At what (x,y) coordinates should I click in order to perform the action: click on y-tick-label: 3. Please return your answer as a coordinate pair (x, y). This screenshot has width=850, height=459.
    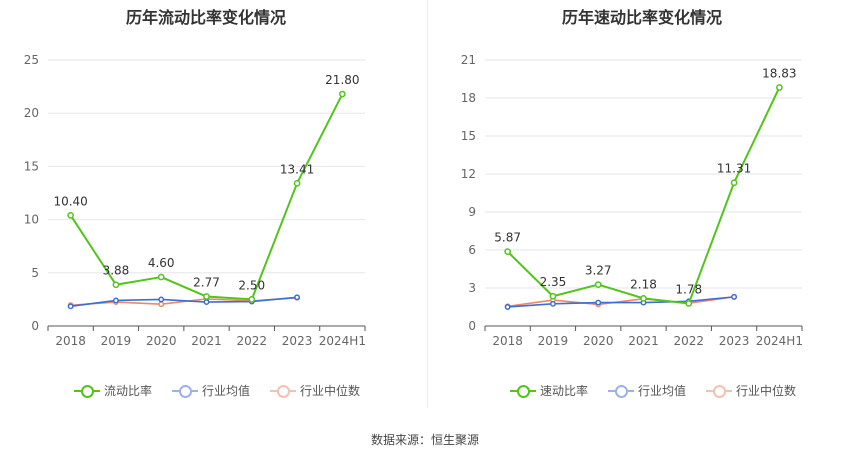
    Looking at the image, I should click on (472, 288).